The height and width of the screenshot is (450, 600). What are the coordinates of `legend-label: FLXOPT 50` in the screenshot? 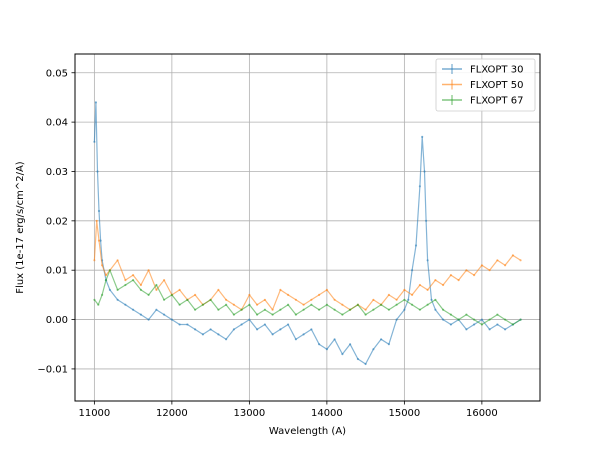 It's located at (496, 85).